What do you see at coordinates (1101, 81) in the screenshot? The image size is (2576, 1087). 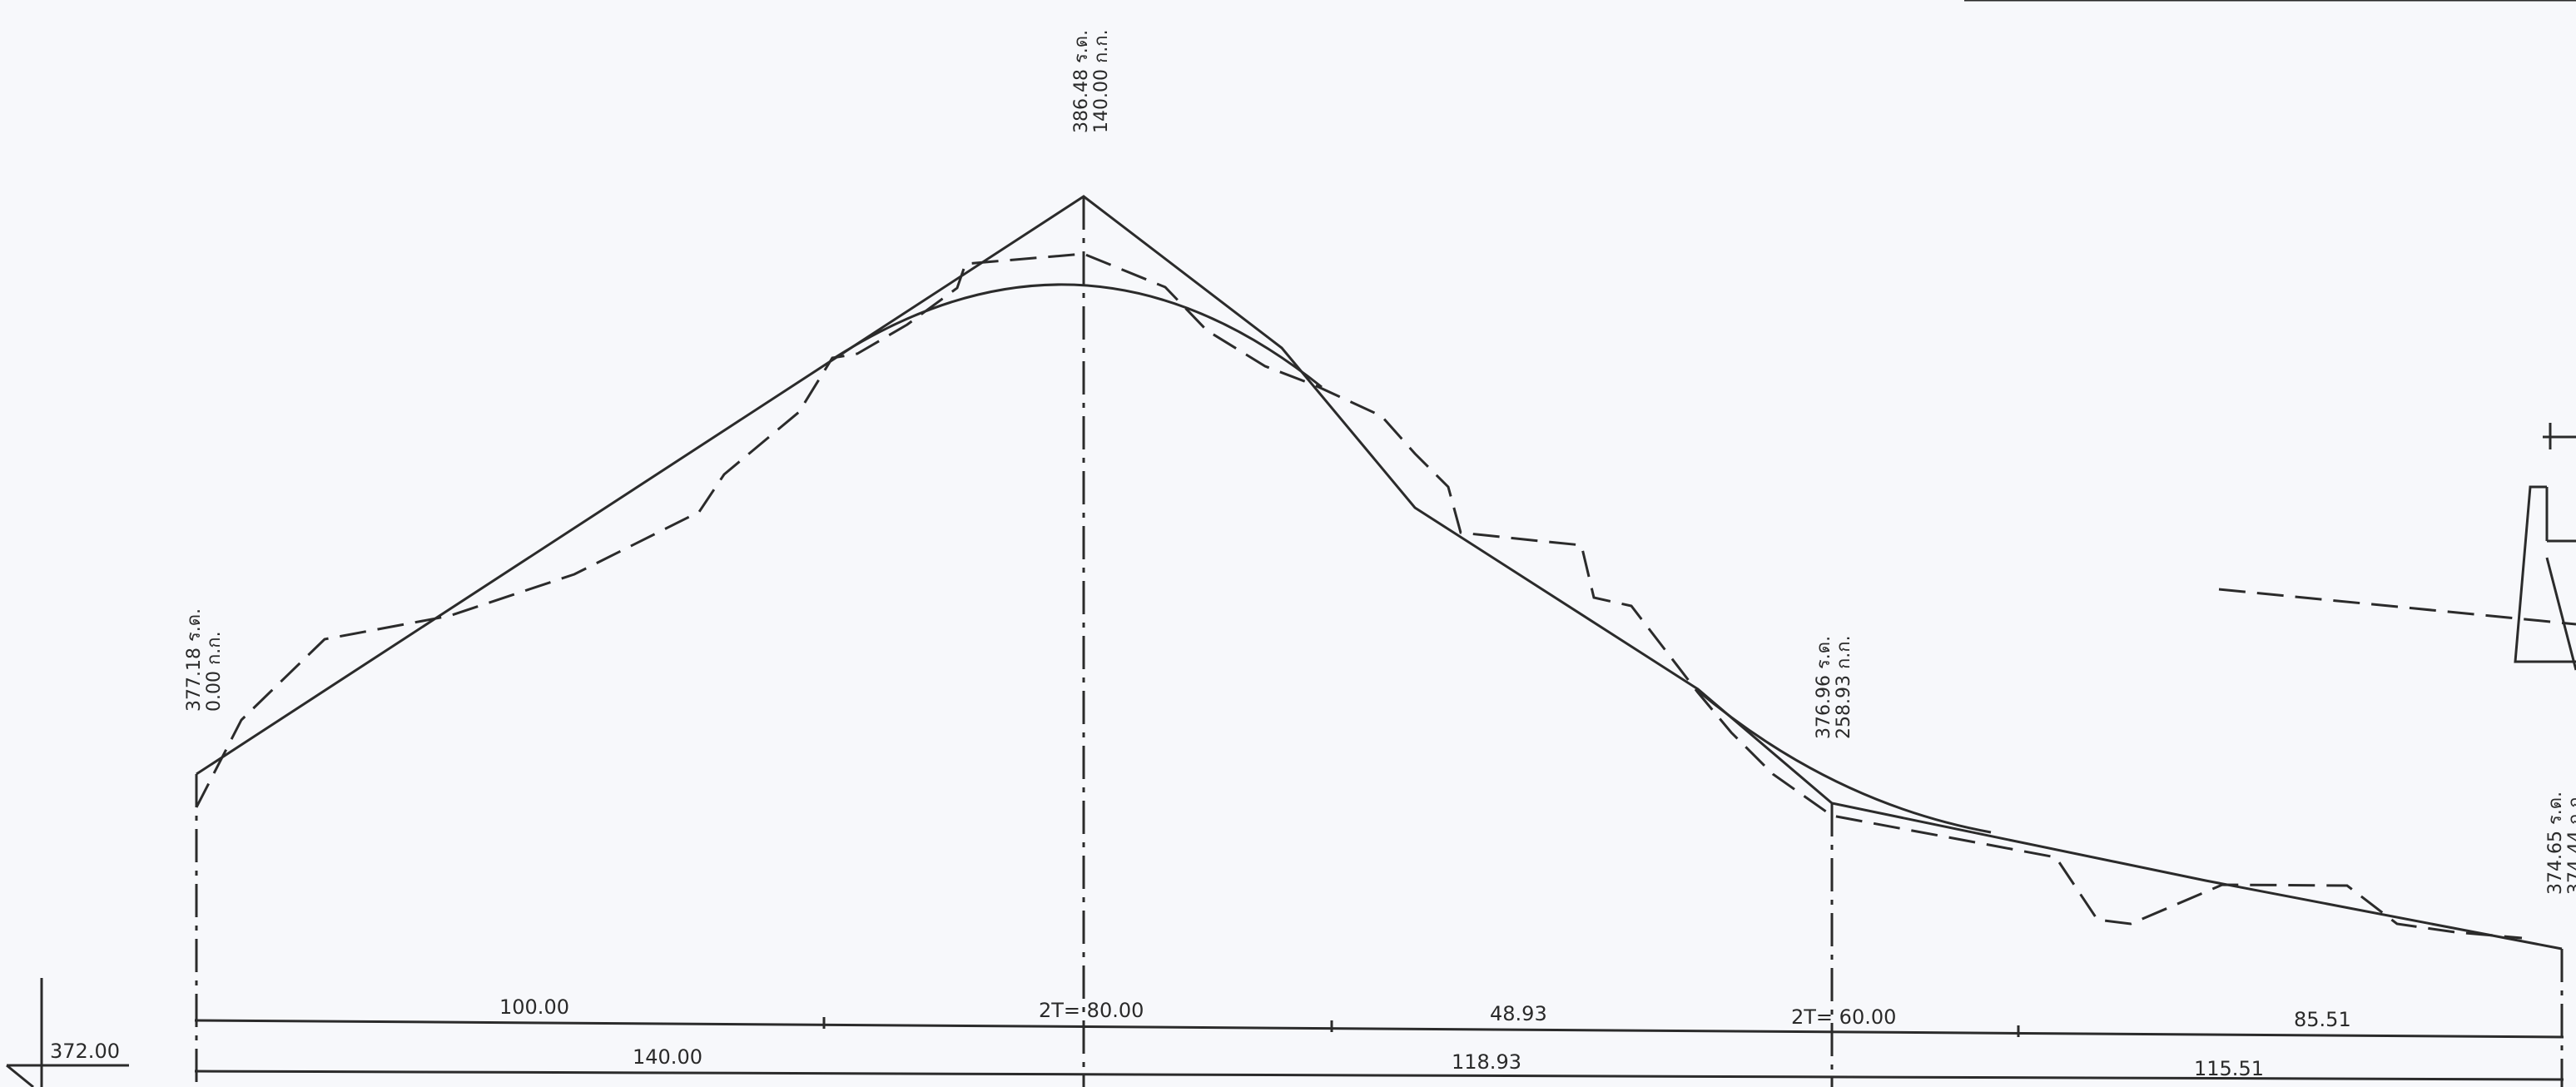 I see `station-label: 140.00 ก.ก.` at bounding box center [1101, 81].